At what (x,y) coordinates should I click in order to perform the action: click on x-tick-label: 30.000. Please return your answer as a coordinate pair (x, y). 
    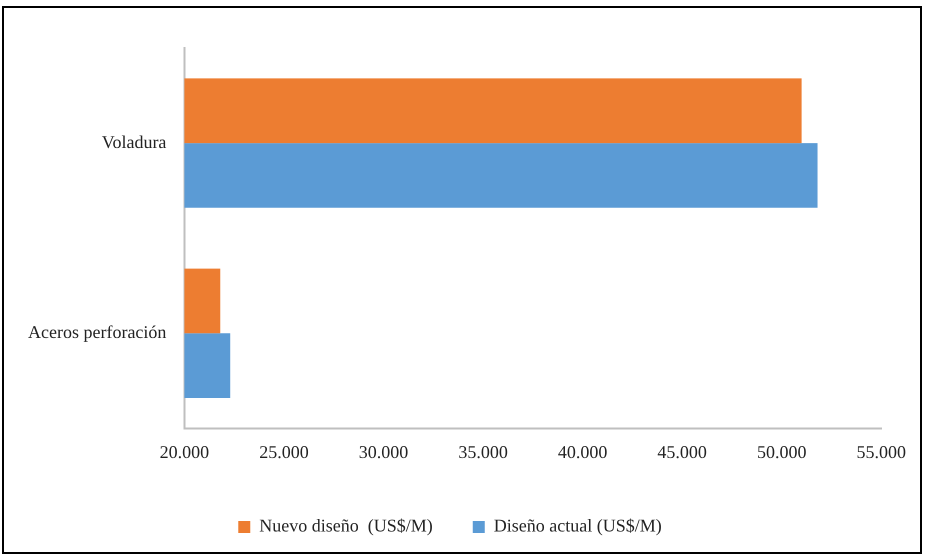
    Looking at the image, I should click on (383, 452).